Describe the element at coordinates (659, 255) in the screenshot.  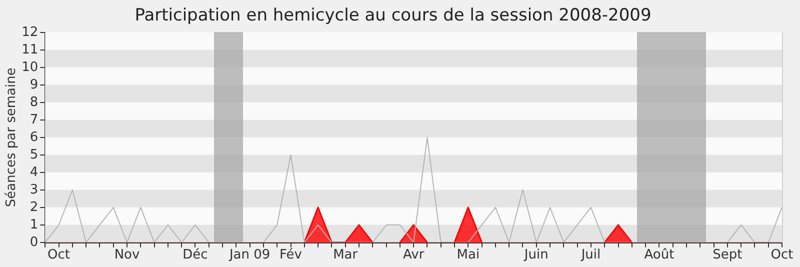
I see `x-tick-label: Août` at that location.